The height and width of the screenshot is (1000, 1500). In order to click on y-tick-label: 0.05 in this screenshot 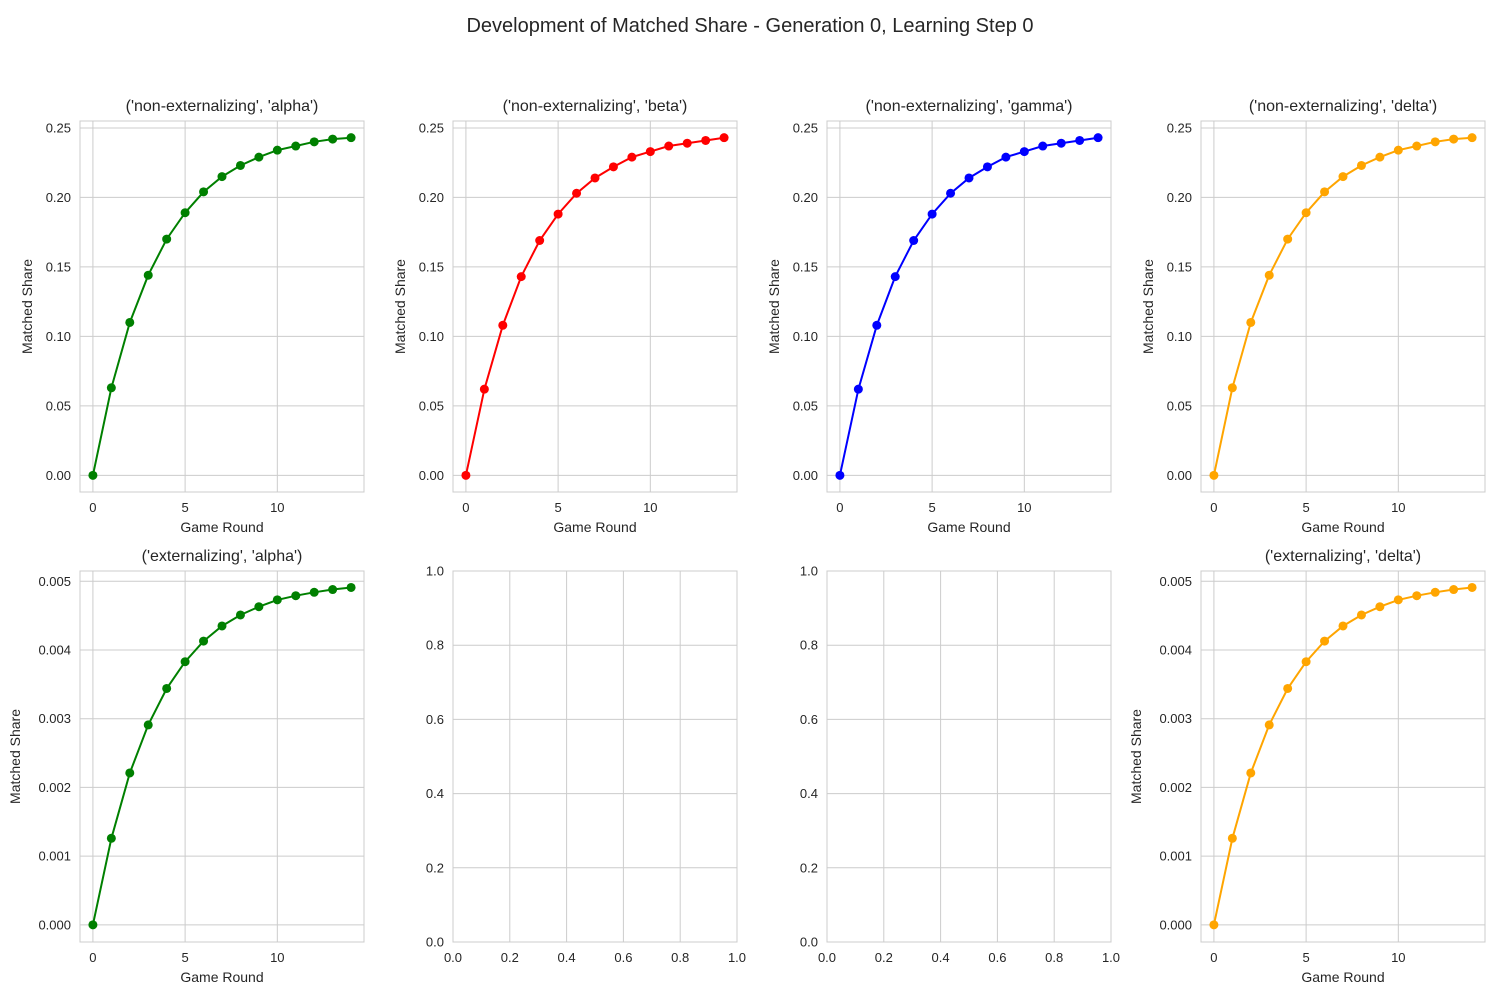, I will do `click(1179, 405)`.